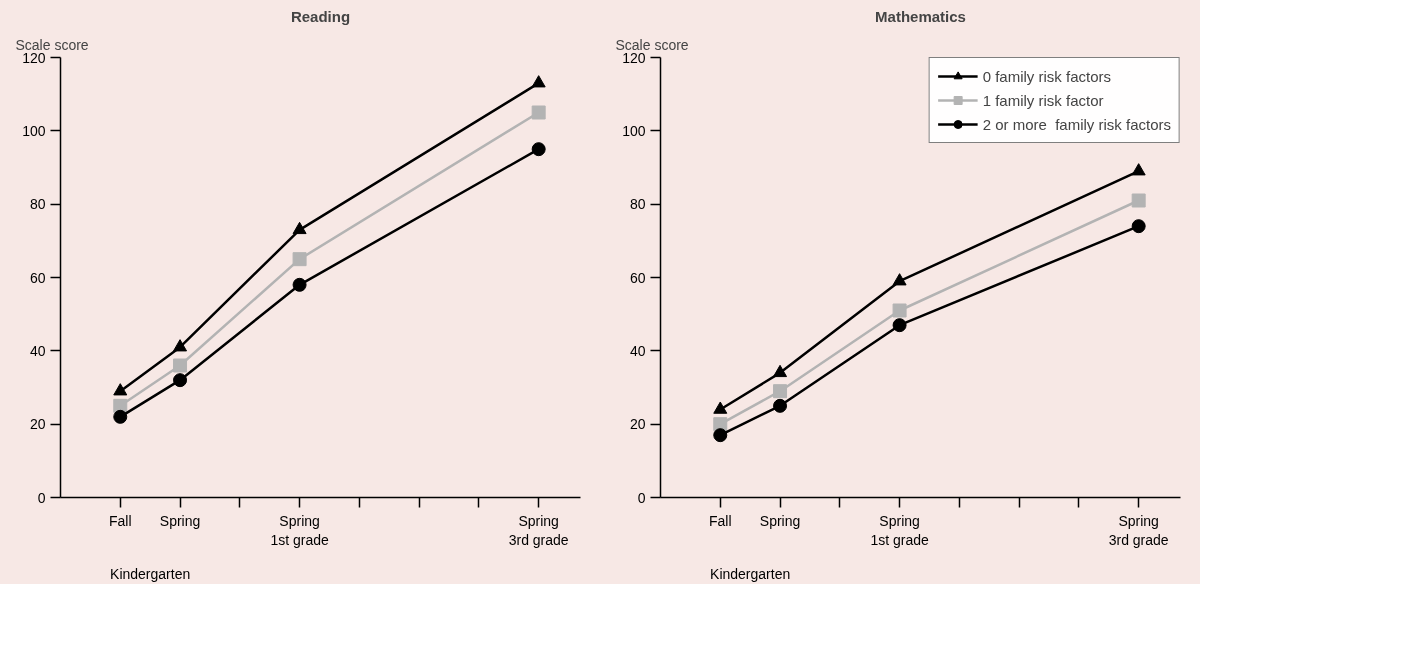  I want to click on chart-title: Mathematics, so click(920, 16).